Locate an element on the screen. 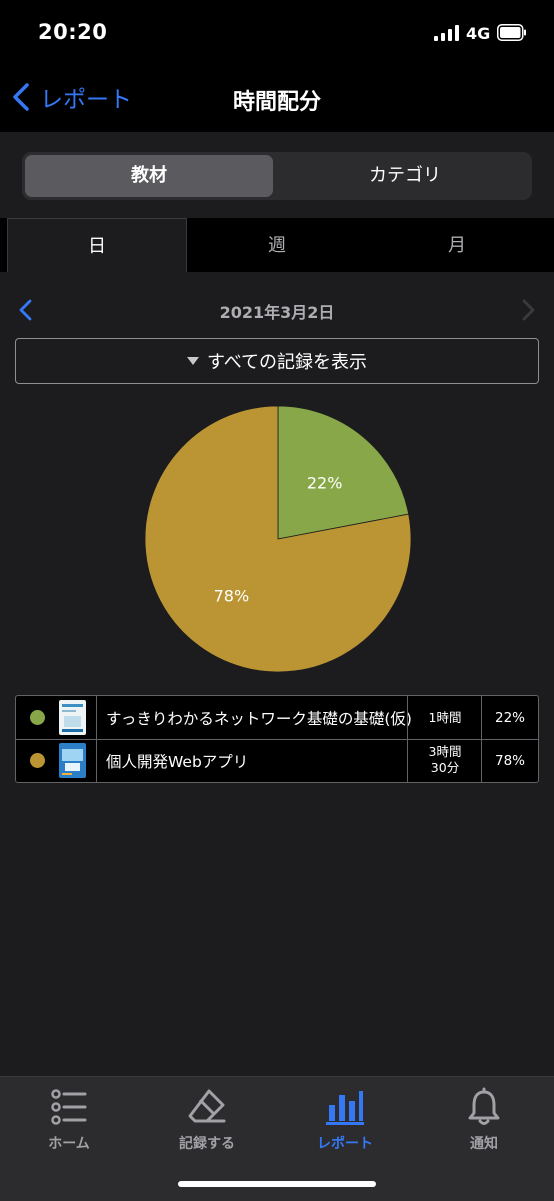  tab-bar-record: 記録する is located at coordinates (207, 1120).